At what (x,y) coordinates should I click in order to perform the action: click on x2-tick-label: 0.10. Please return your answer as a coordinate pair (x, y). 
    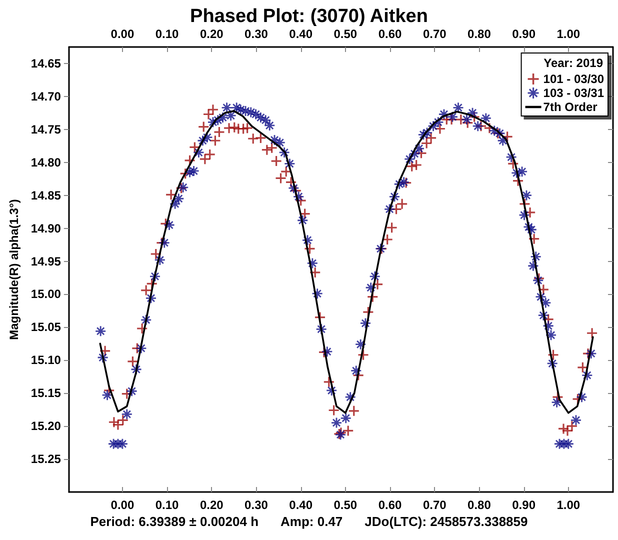
    Looking at the image, I should click on (167, 34).